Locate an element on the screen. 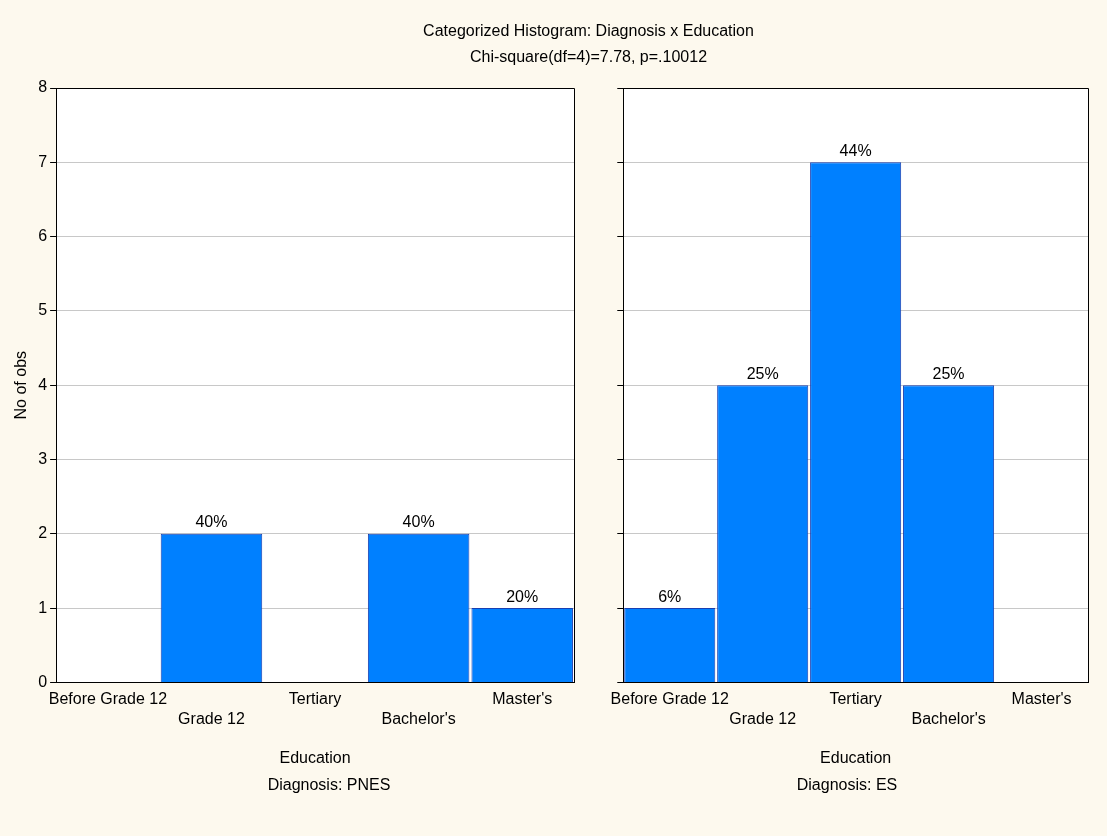 This screenshot has width=1107, height=836. y-tick-label: 6 is located at coordinates (43, 236).